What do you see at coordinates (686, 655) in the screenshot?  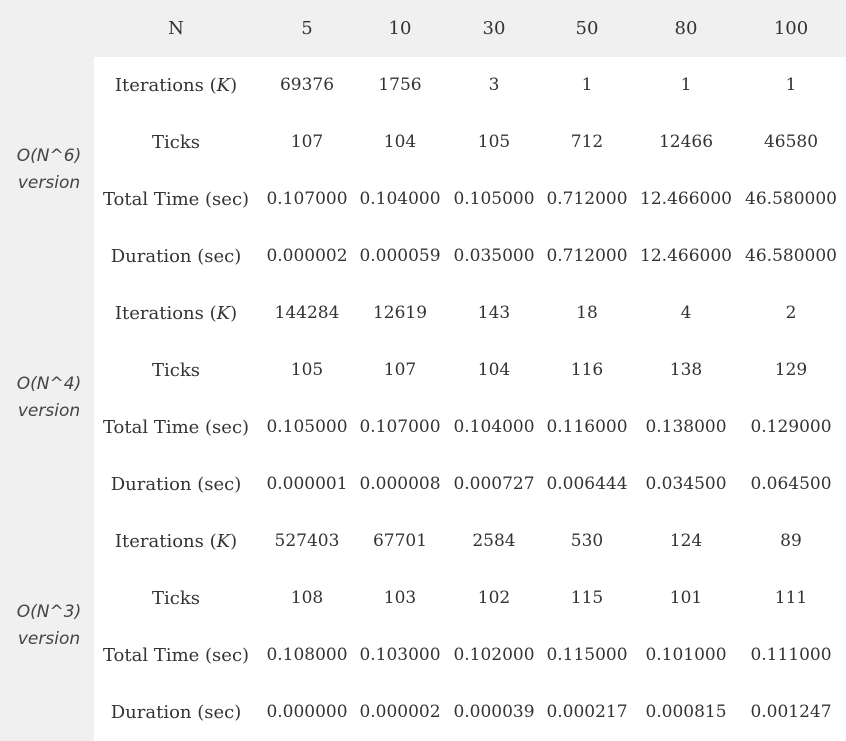 I see `table-cell: 0.101000` at bounding box center [686, 655].